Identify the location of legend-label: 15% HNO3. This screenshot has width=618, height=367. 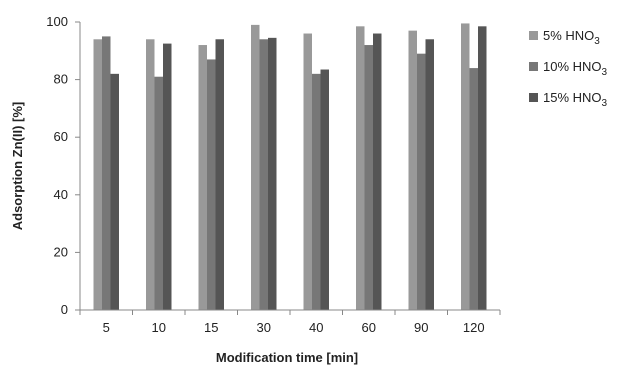
(575, 99).